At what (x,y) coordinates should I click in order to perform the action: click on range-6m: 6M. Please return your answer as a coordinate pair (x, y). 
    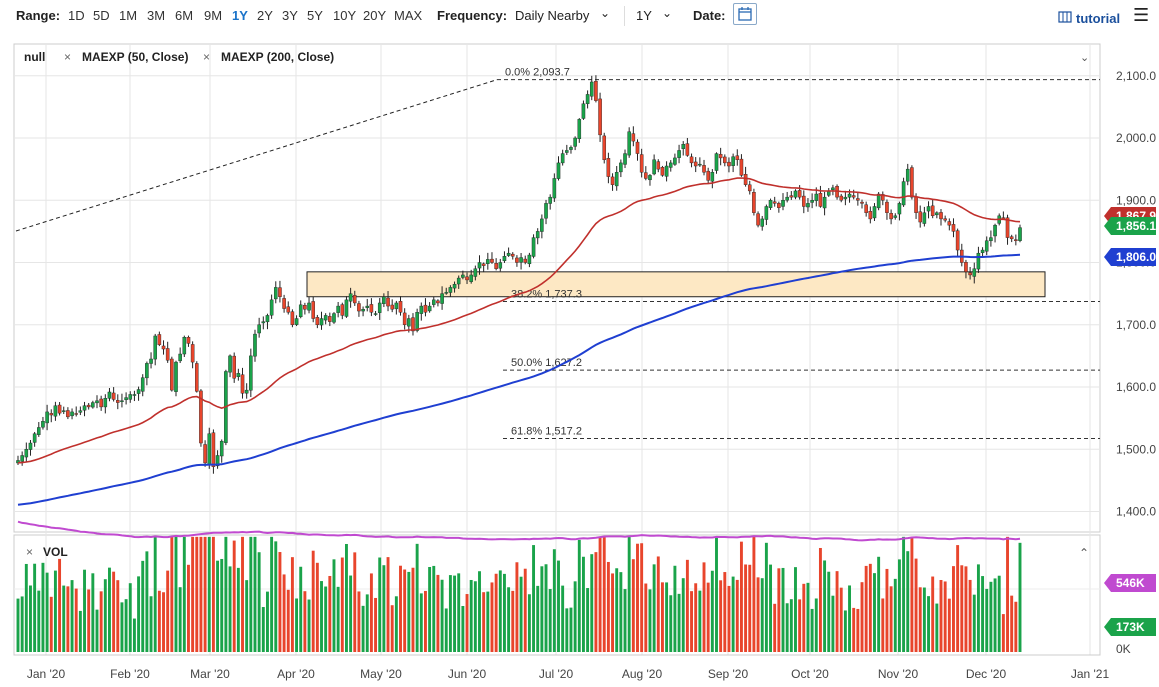
    Looking at the image, I should click on (184, 15).